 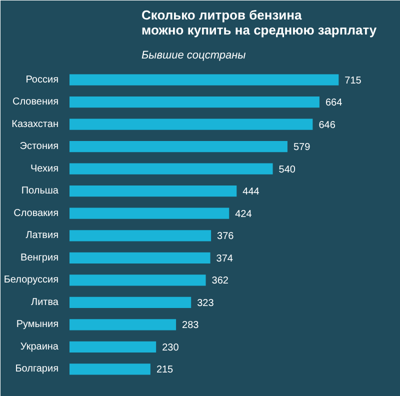 I want to click on data-label: 374, so click(x=225, y=258).